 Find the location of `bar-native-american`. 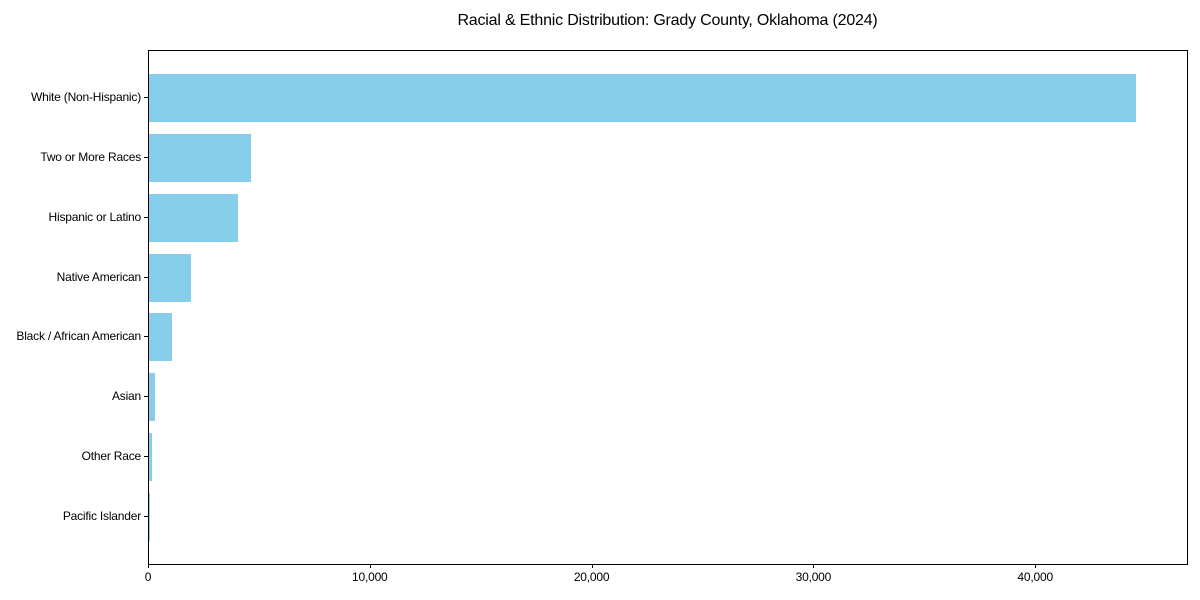

bar-native-american is located at coordinates (170, 277).